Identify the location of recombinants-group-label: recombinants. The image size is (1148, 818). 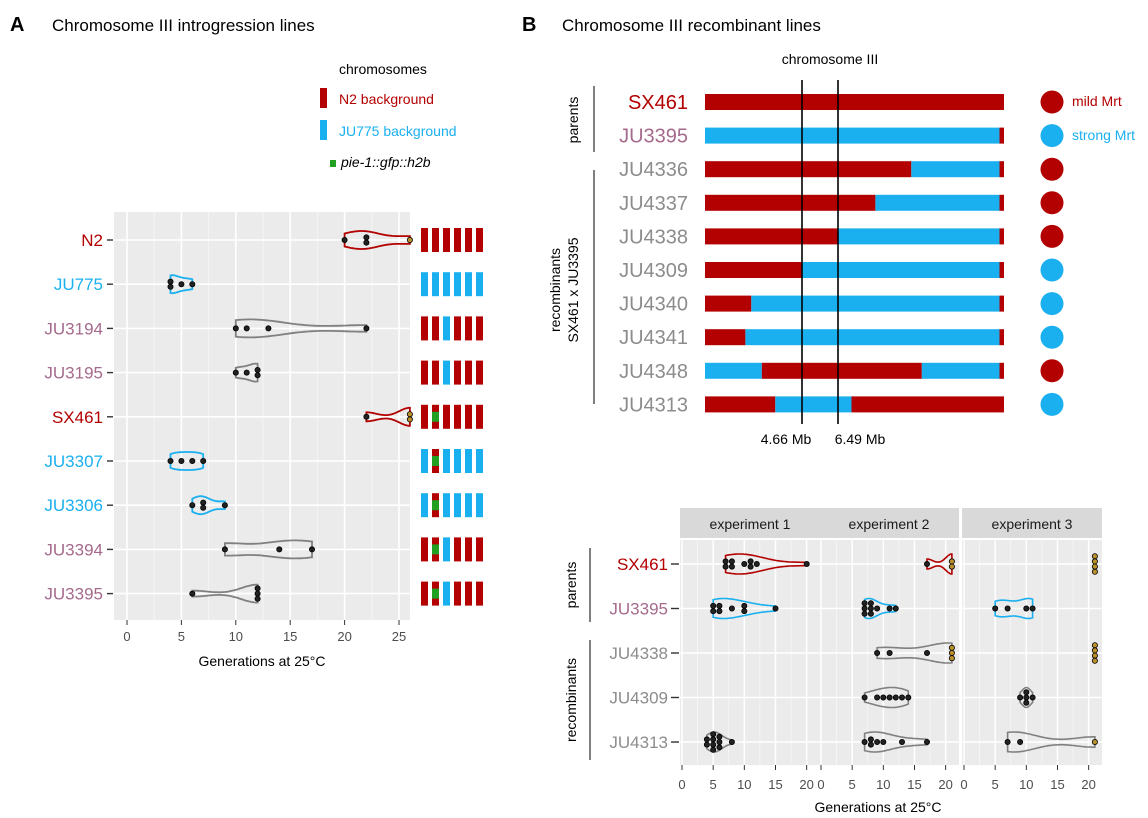
(555, 290).